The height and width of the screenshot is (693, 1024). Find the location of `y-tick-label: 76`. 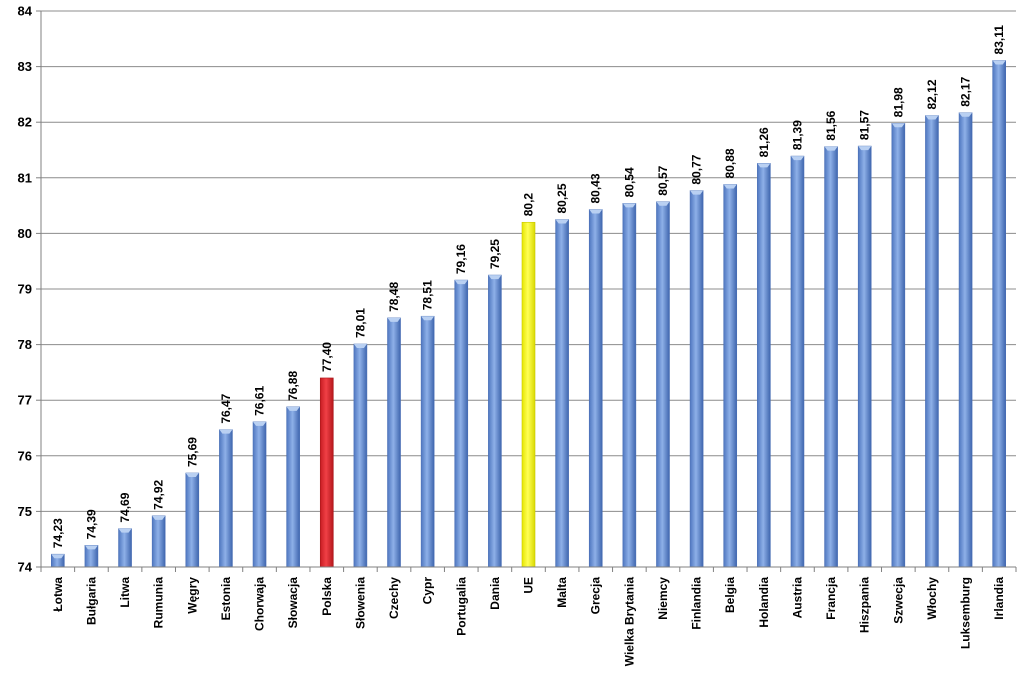

y-tick-label: 76 is located at coordinates (25, 455).